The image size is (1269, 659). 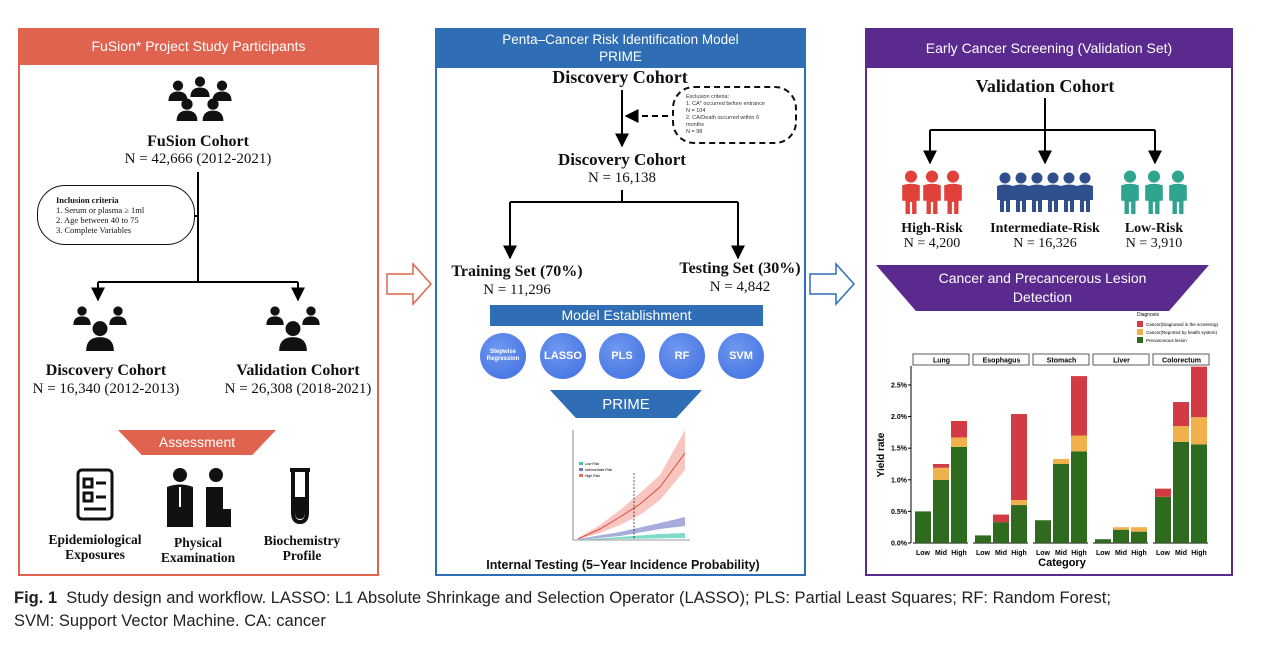 I want to click on prime-text: PRIME, so click(x=626, y=404).